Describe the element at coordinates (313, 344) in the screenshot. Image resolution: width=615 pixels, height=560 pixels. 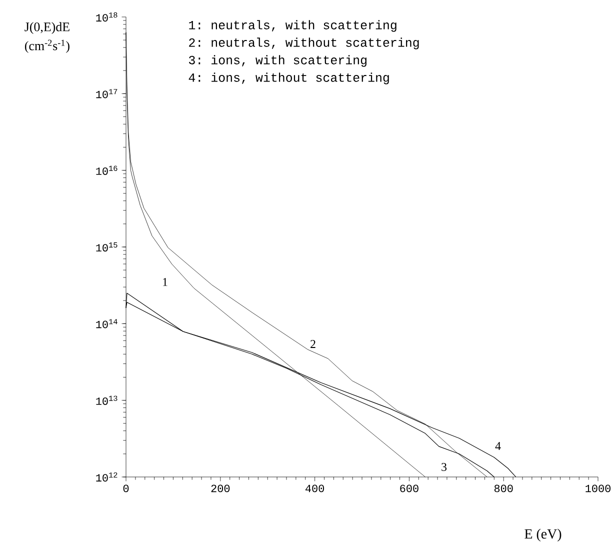
I see `annotation: 2` at that location.